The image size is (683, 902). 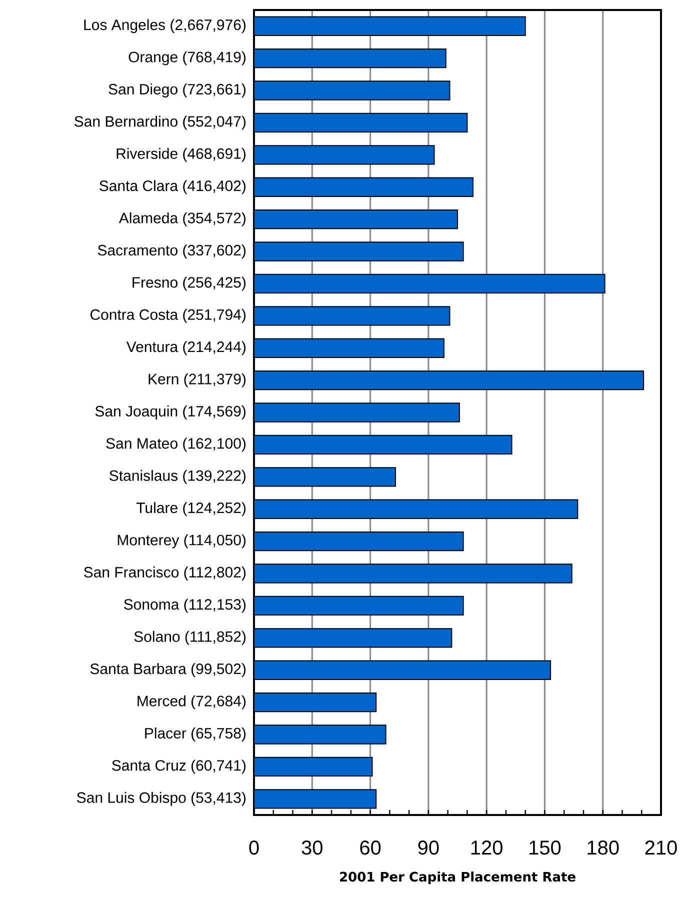 I want to click on x-axis-title: 2001 Per Capita Placement Rate, so click(x=458, y=878).